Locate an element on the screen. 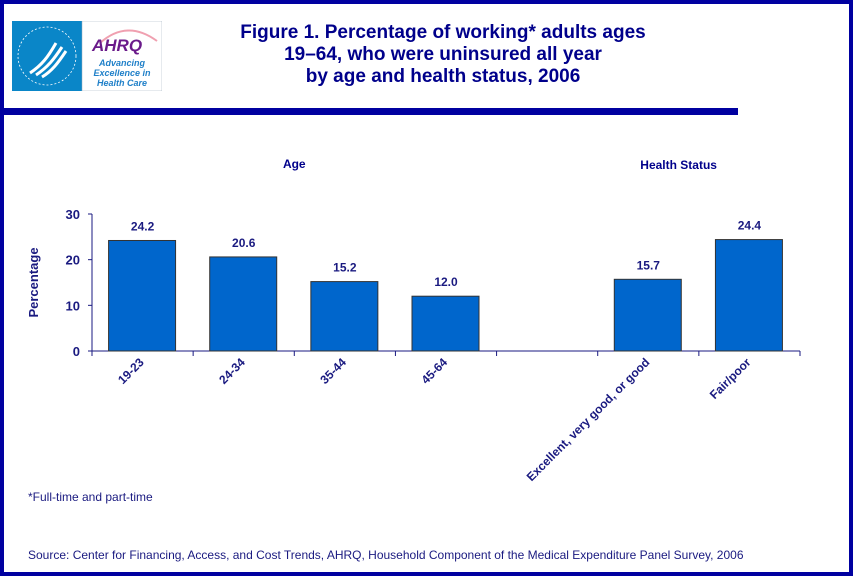 This screenshot has width=853, height=576. y-tick-label: 10 is located at coordinates (73, 305).